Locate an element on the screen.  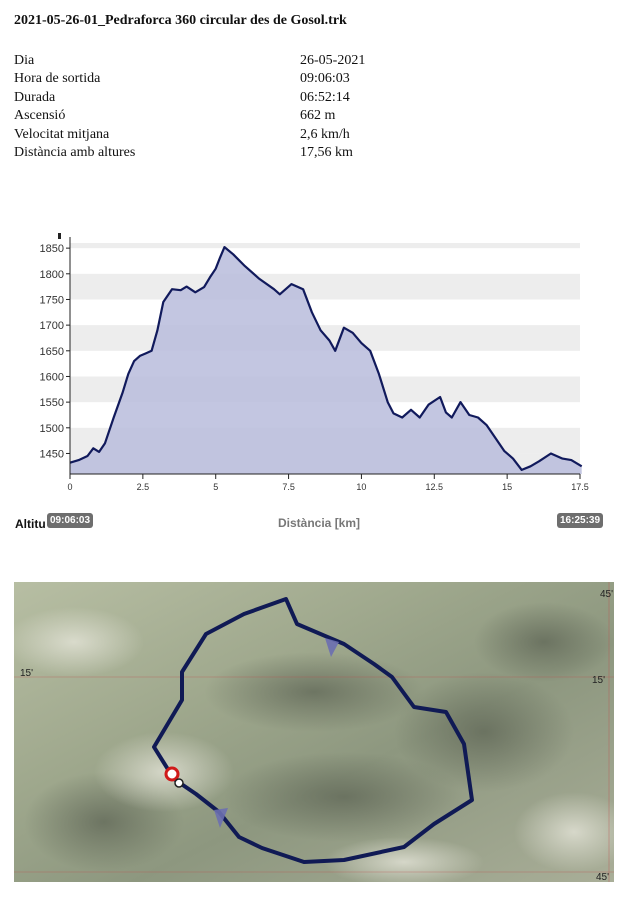
end-time-badge: 16:25:39 is located at coordinates (580, 520).